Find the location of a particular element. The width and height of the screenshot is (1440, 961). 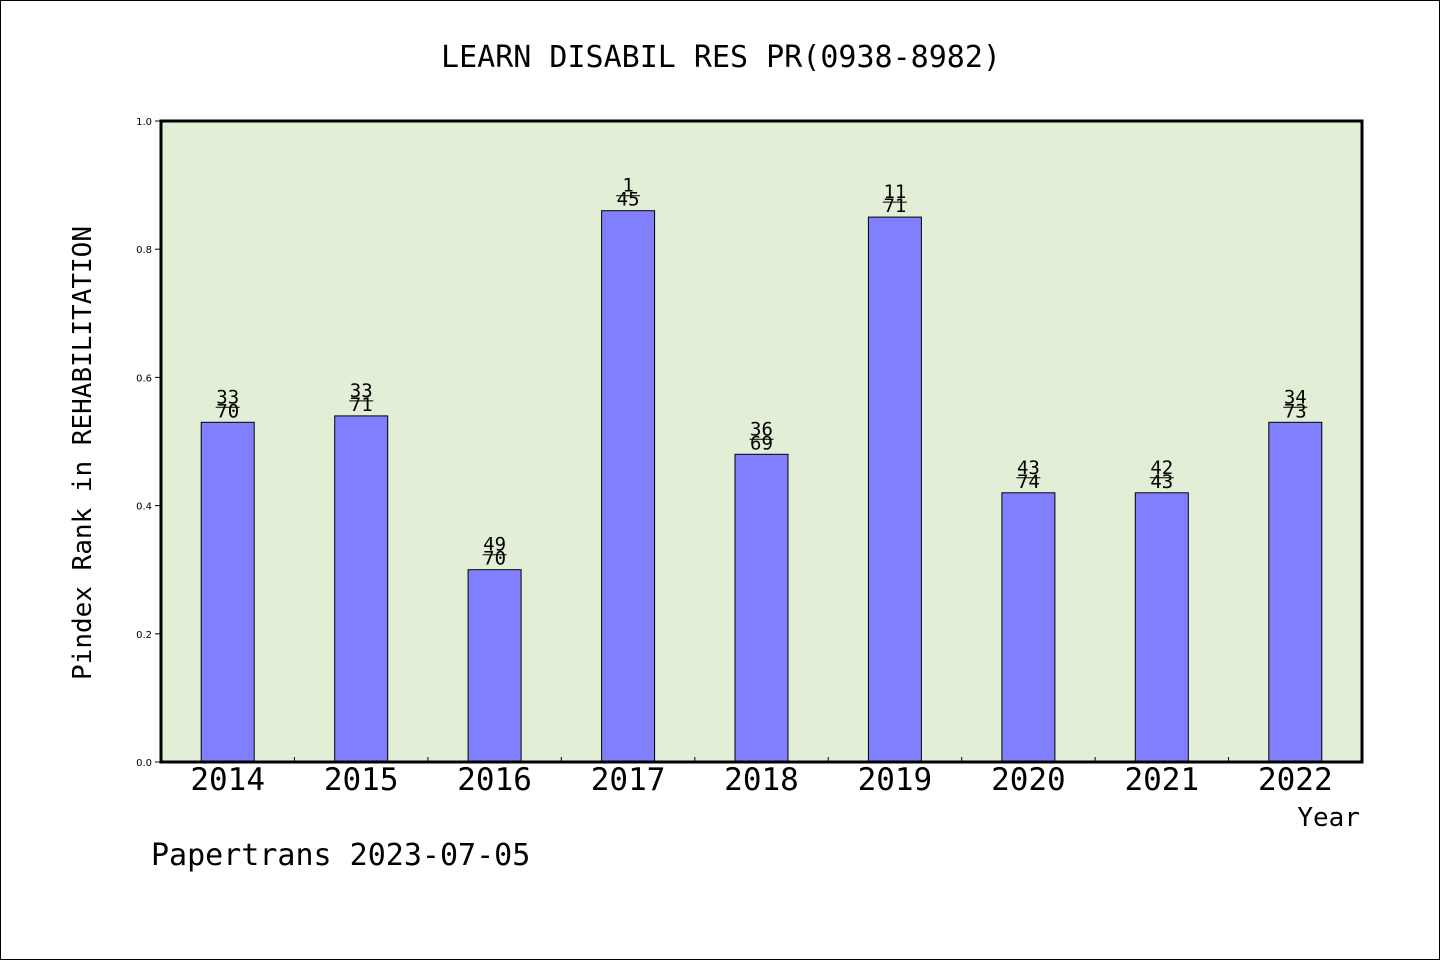

bar-label-rank-2018: 36 is located at coordinates (761, 429).